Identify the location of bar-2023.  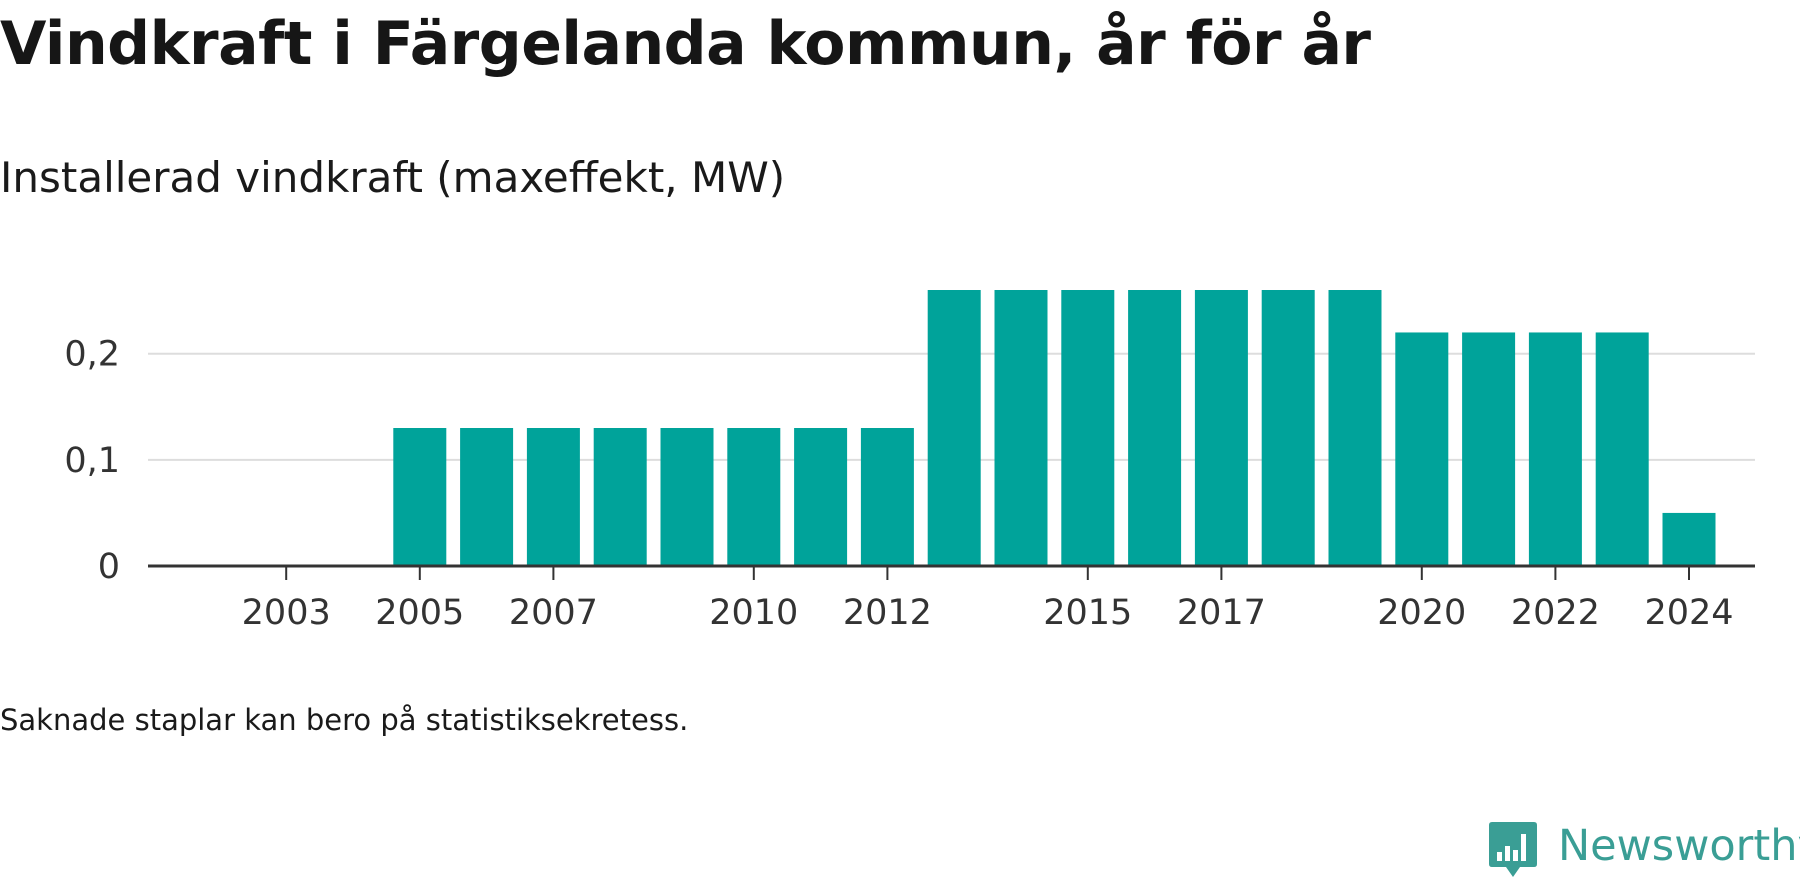
(1622, 449).